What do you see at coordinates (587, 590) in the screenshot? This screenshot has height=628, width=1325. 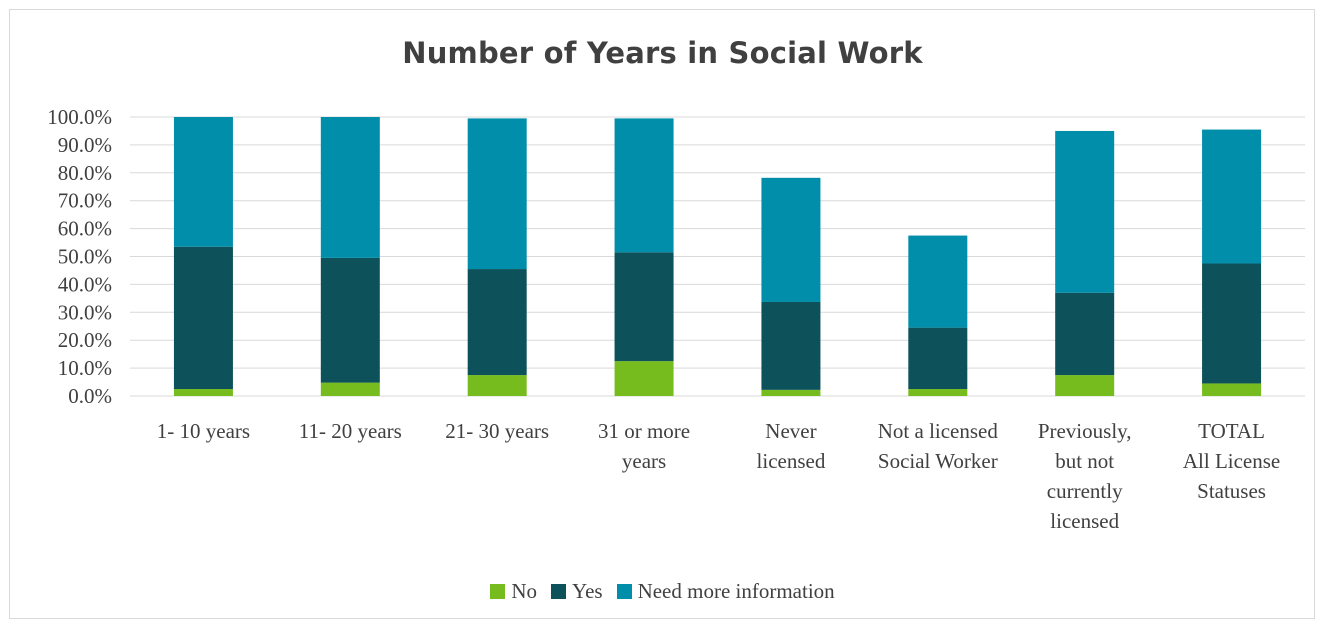 I see `legend-label: Yes` at bounding box center [587, 590].